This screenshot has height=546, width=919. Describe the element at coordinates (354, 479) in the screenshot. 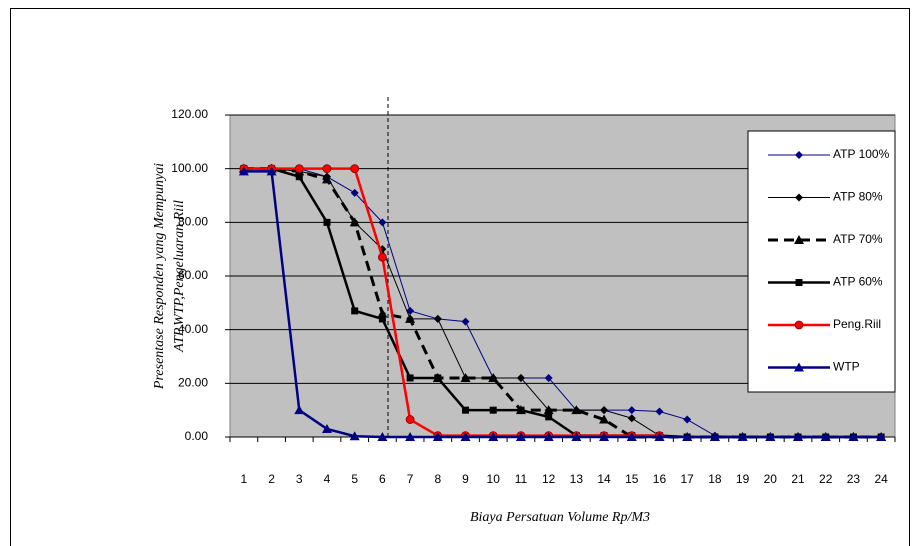

I see `x-tick-label: 5` at that location.